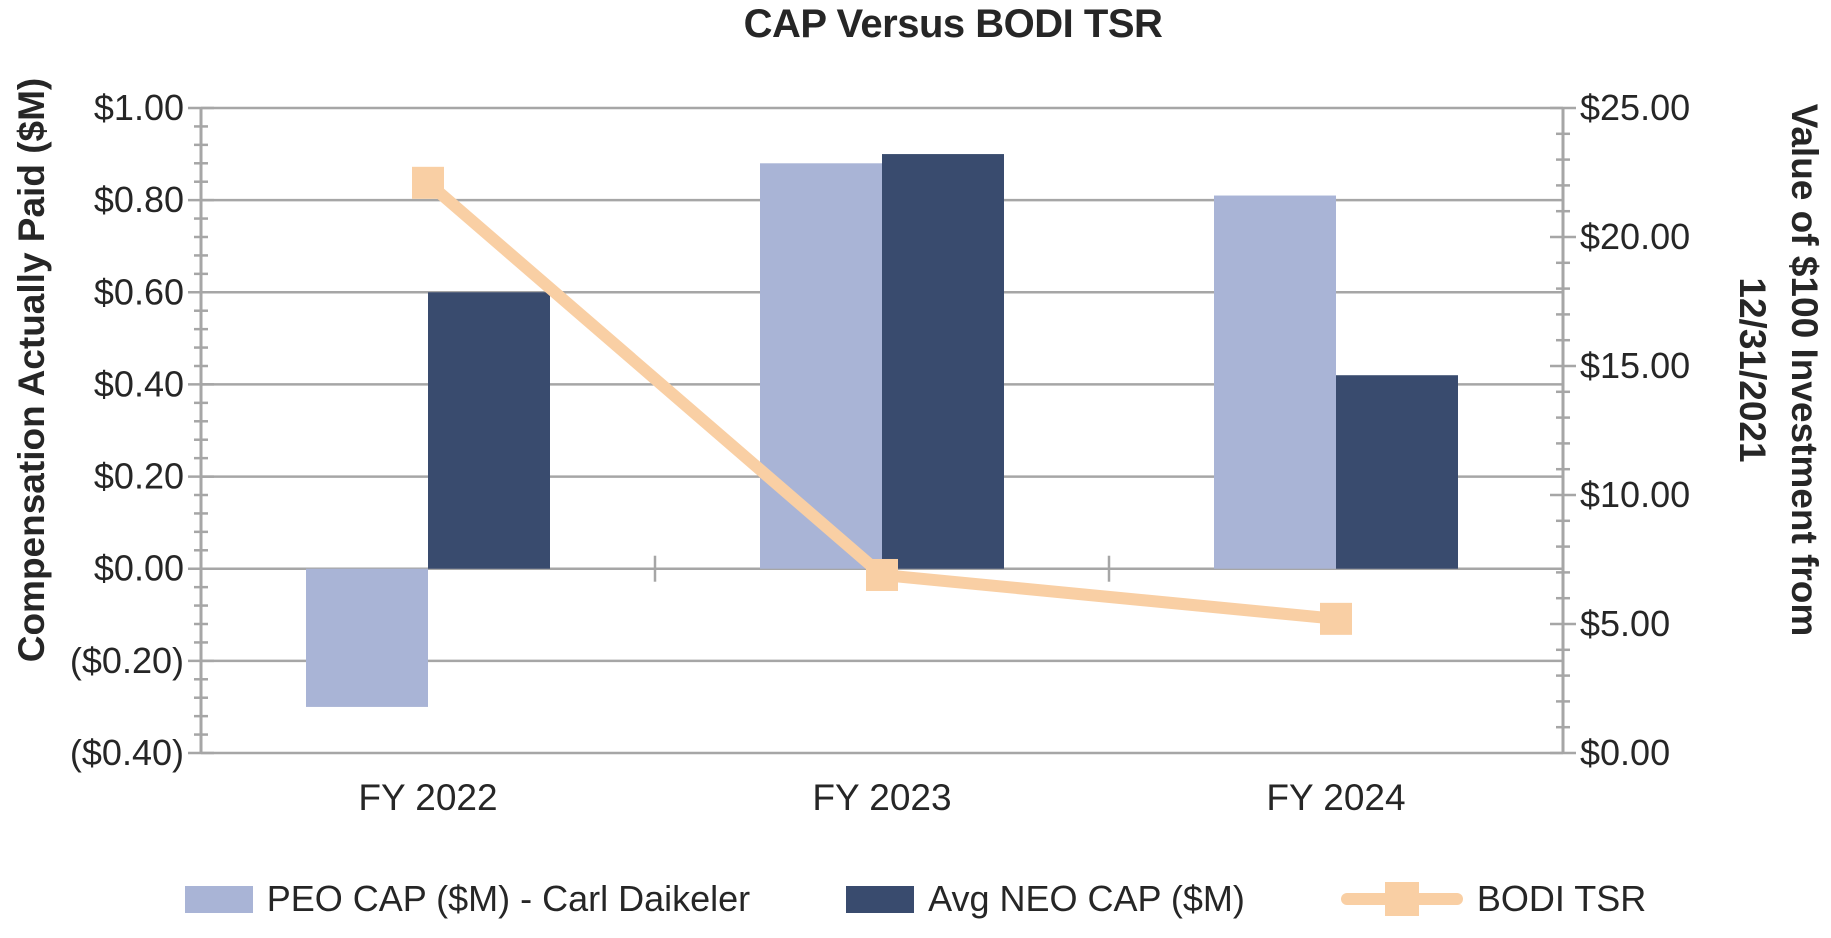 This screenshot has height=938, width=1831. Describe the element at coordinates (1086, 898) in the screenshot. I see `legend-label: Avg NEO CAP ($M)` at that location.